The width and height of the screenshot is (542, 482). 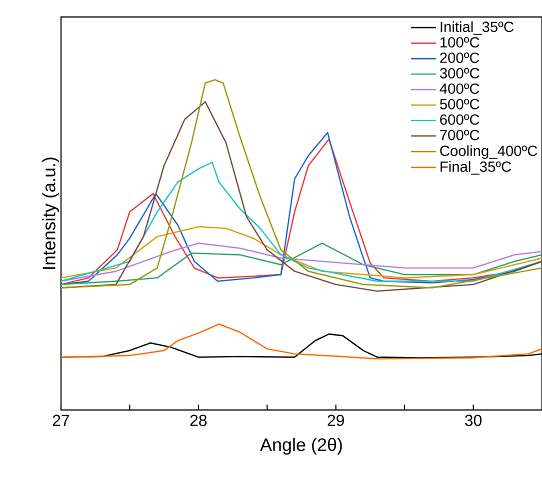 What do you see at coordinates (198, 420) in the screenshot?
I see `x-tick-label: 28` at bounding box center [198, 420].